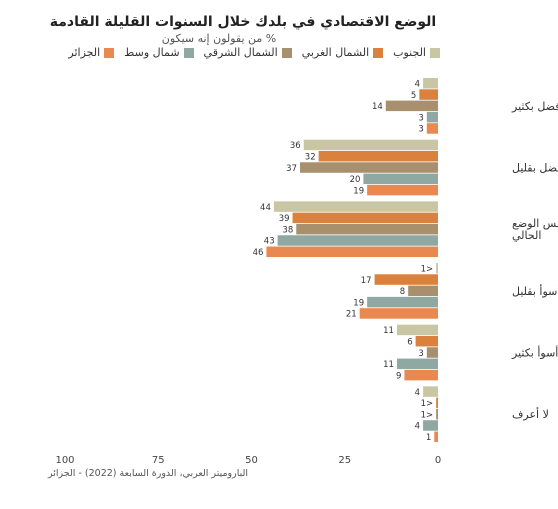 The height and width of the screenshot is (509, 558). Describe the element at coordinates (240, 52) in the screenshot. I see `legend-label: الشمال الشرقي` at that location.